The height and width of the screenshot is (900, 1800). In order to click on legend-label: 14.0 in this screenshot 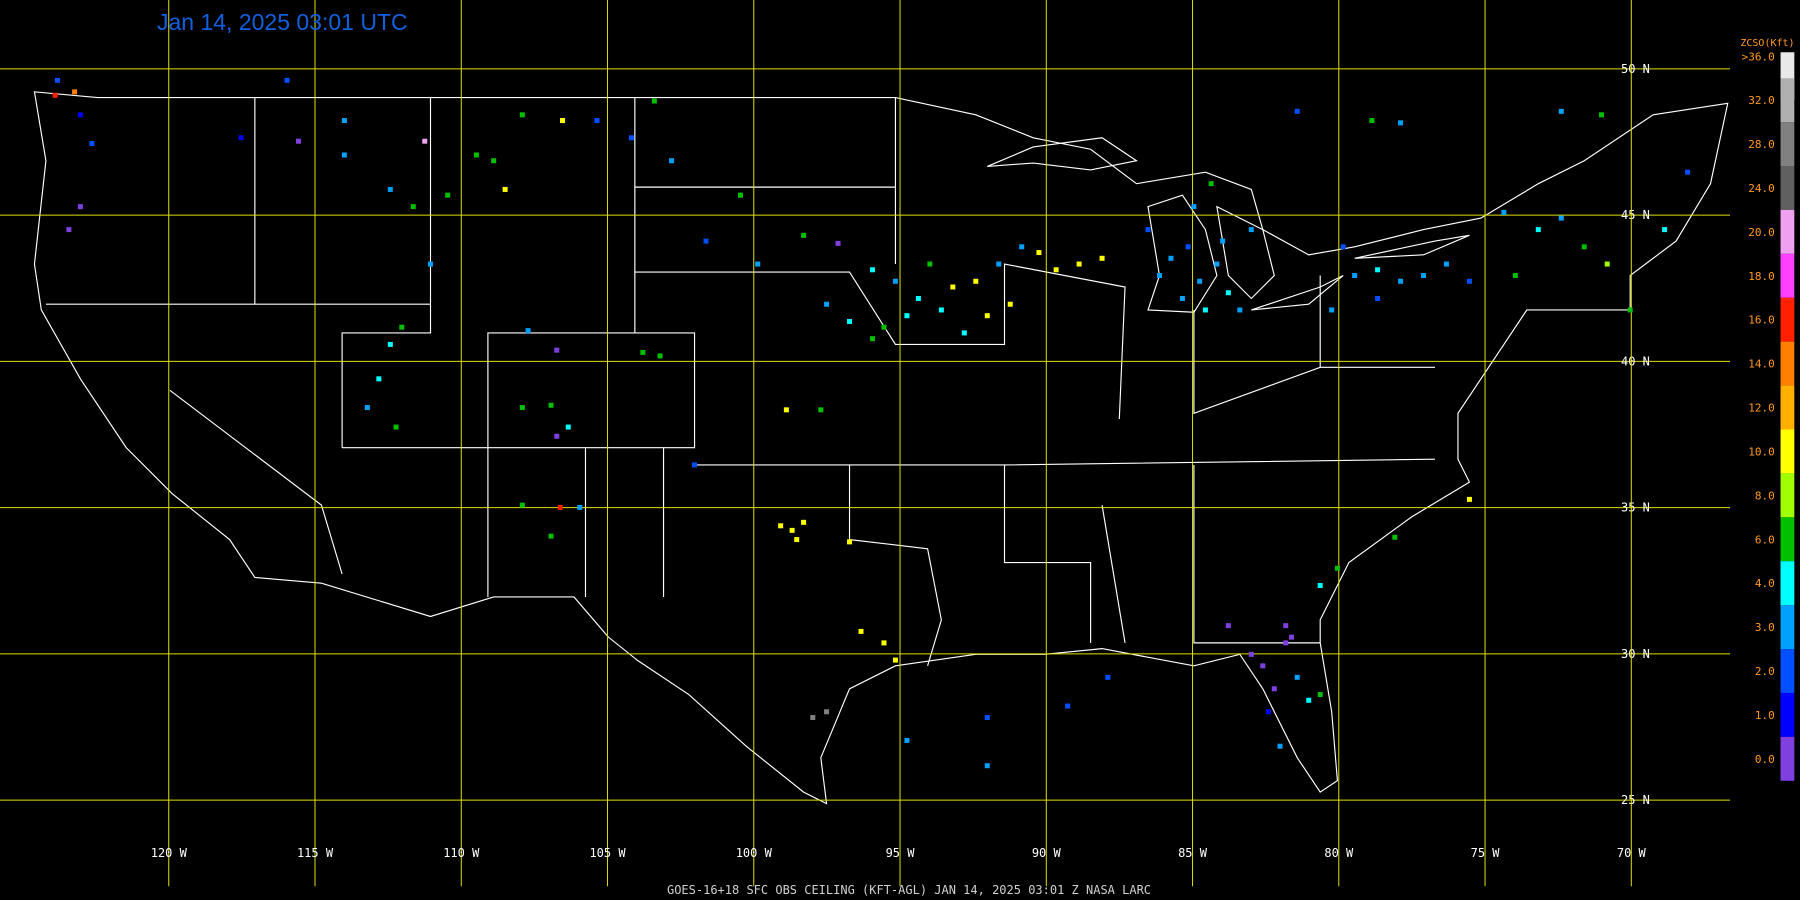, I will do `click(1761, 364)`.